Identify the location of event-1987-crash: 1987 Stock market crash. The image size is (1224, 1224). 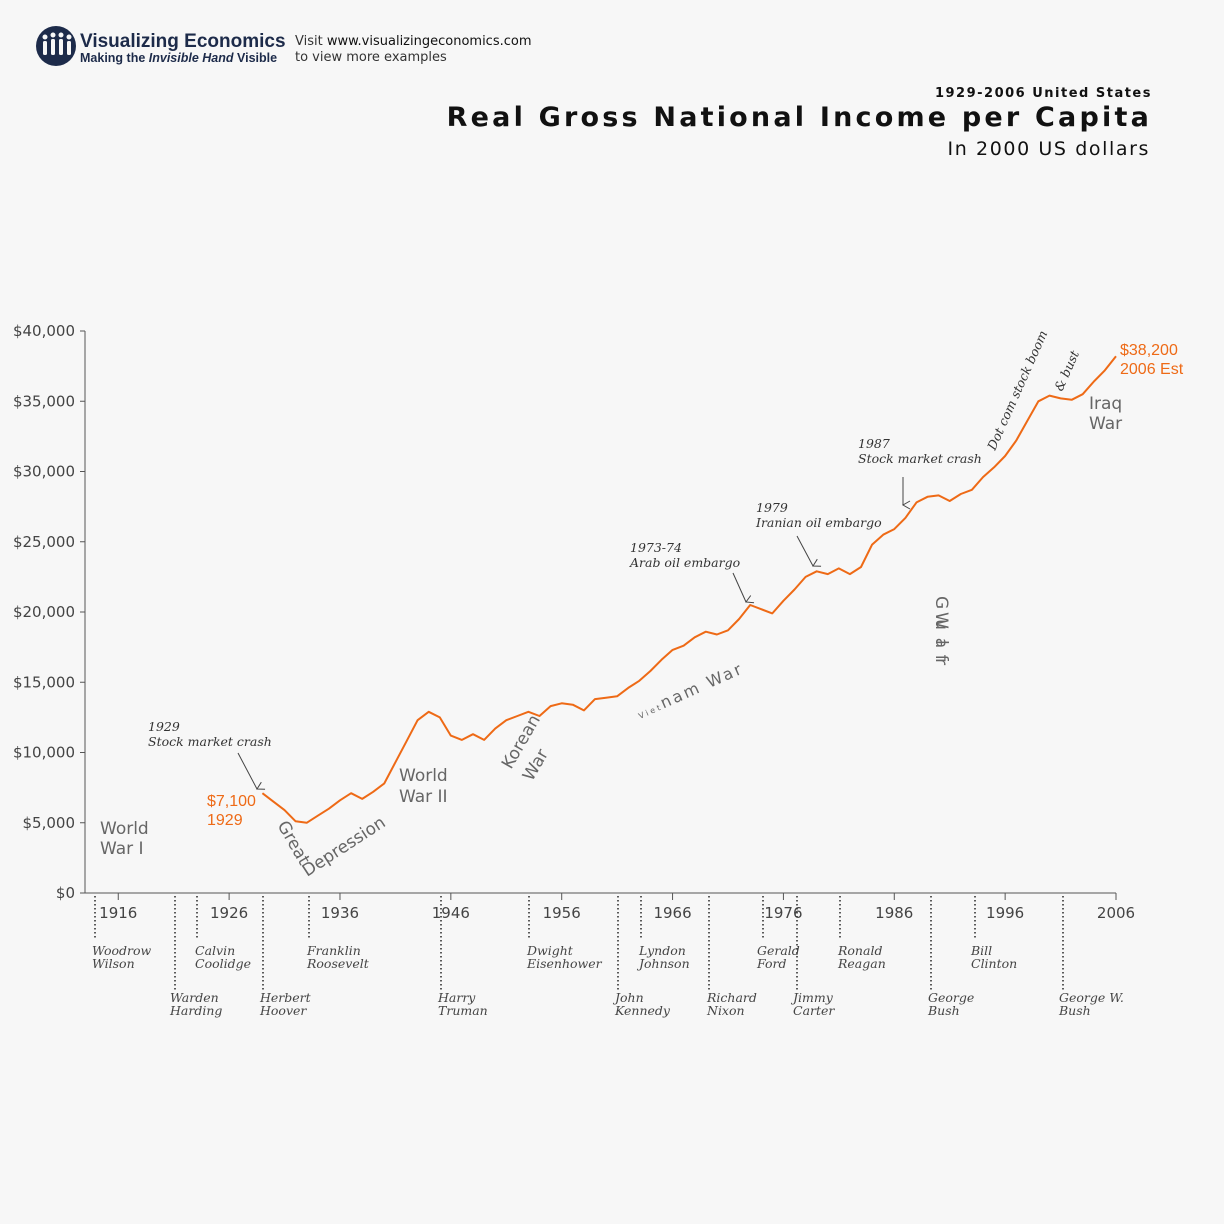
(920, 473).